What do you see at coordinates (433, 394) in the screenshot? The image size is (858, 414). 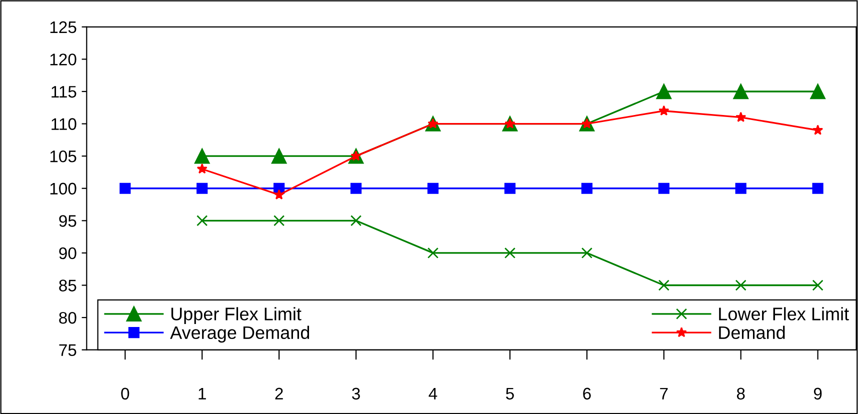 I see `x-tick-label: 4` at bounding box center [433, 394].